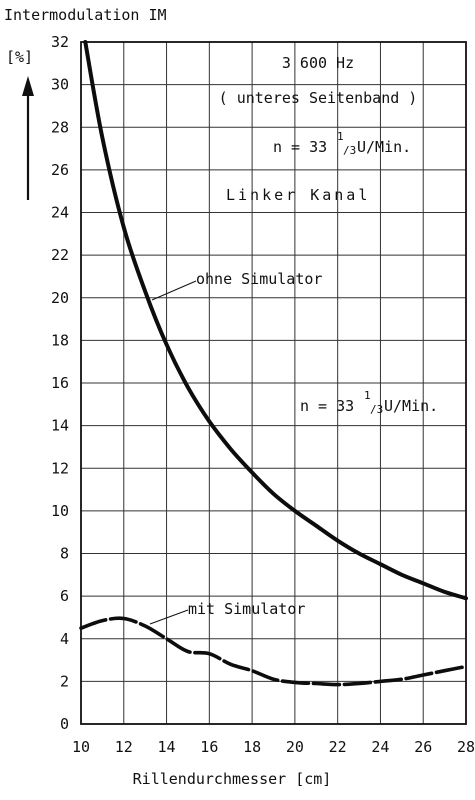  Describe the element at coordinates (19, 57) in the screenshot. I see `y-axis-label: [%]` at that location.